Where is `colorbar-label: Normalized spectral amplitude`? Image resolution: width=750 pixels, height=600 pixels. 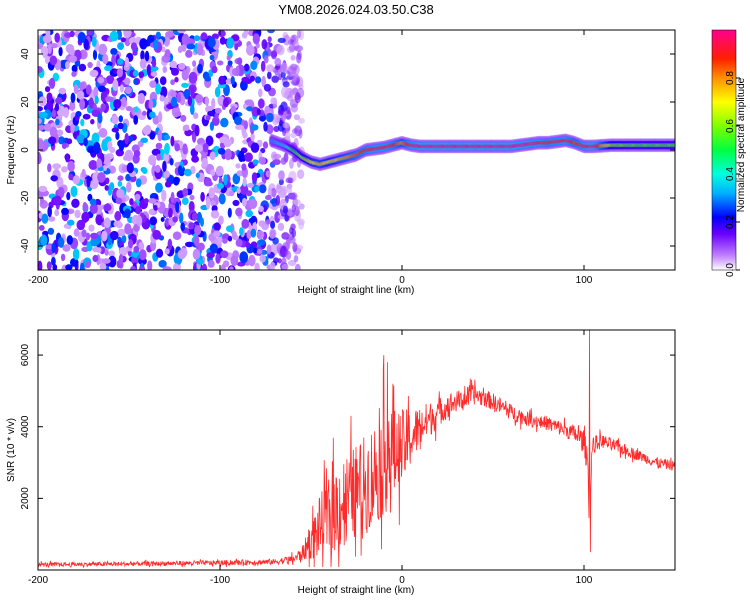 colorbar-label: Normalized spectral amplitude is located at coordinates (741, 144).